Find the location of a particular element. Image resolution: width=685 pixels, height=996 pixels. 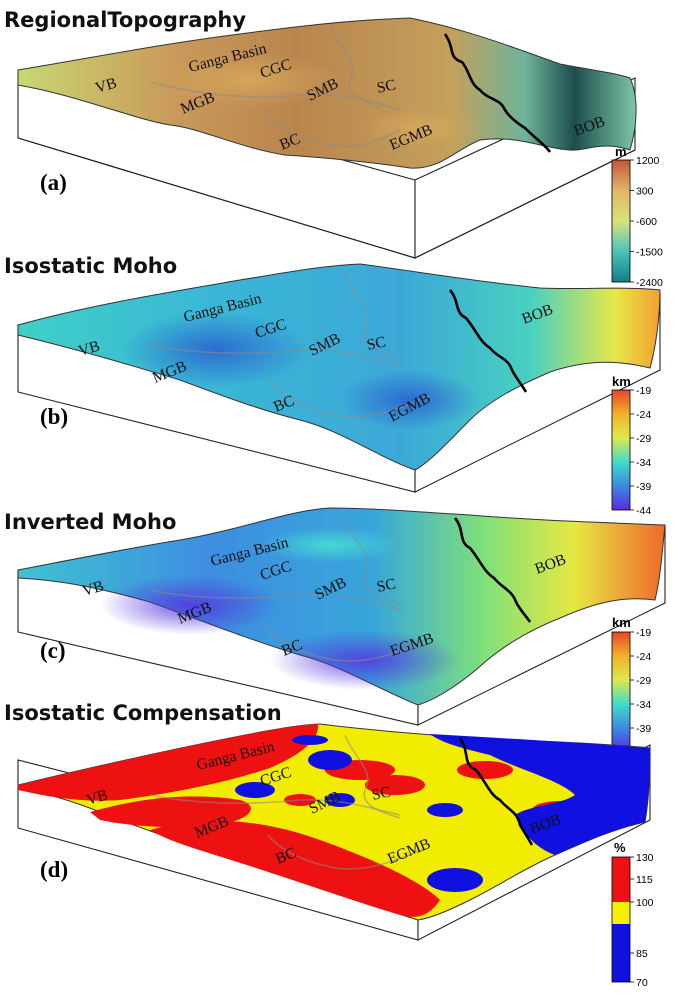

panel-b-label-bc: BC is located at coordinates (284, 404).